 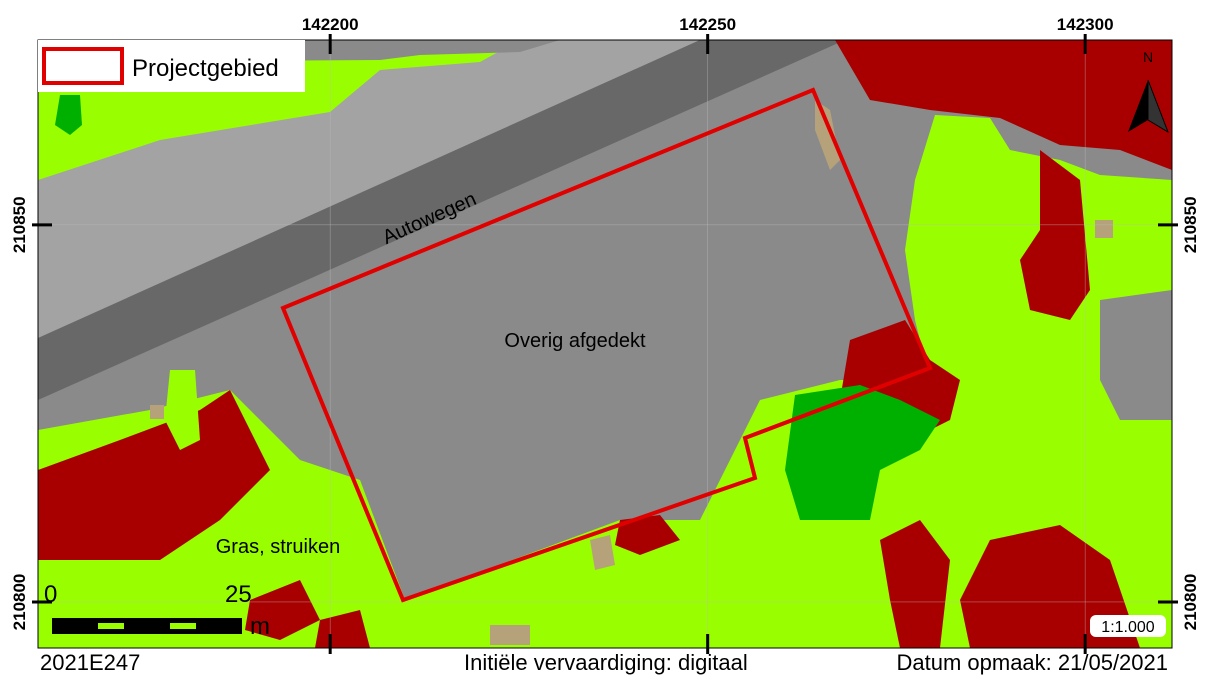 What do you see at coordinates (205, 68) in the screenshot?
I see `legend-label: Projectgebied` at bounding box center [205, 68].